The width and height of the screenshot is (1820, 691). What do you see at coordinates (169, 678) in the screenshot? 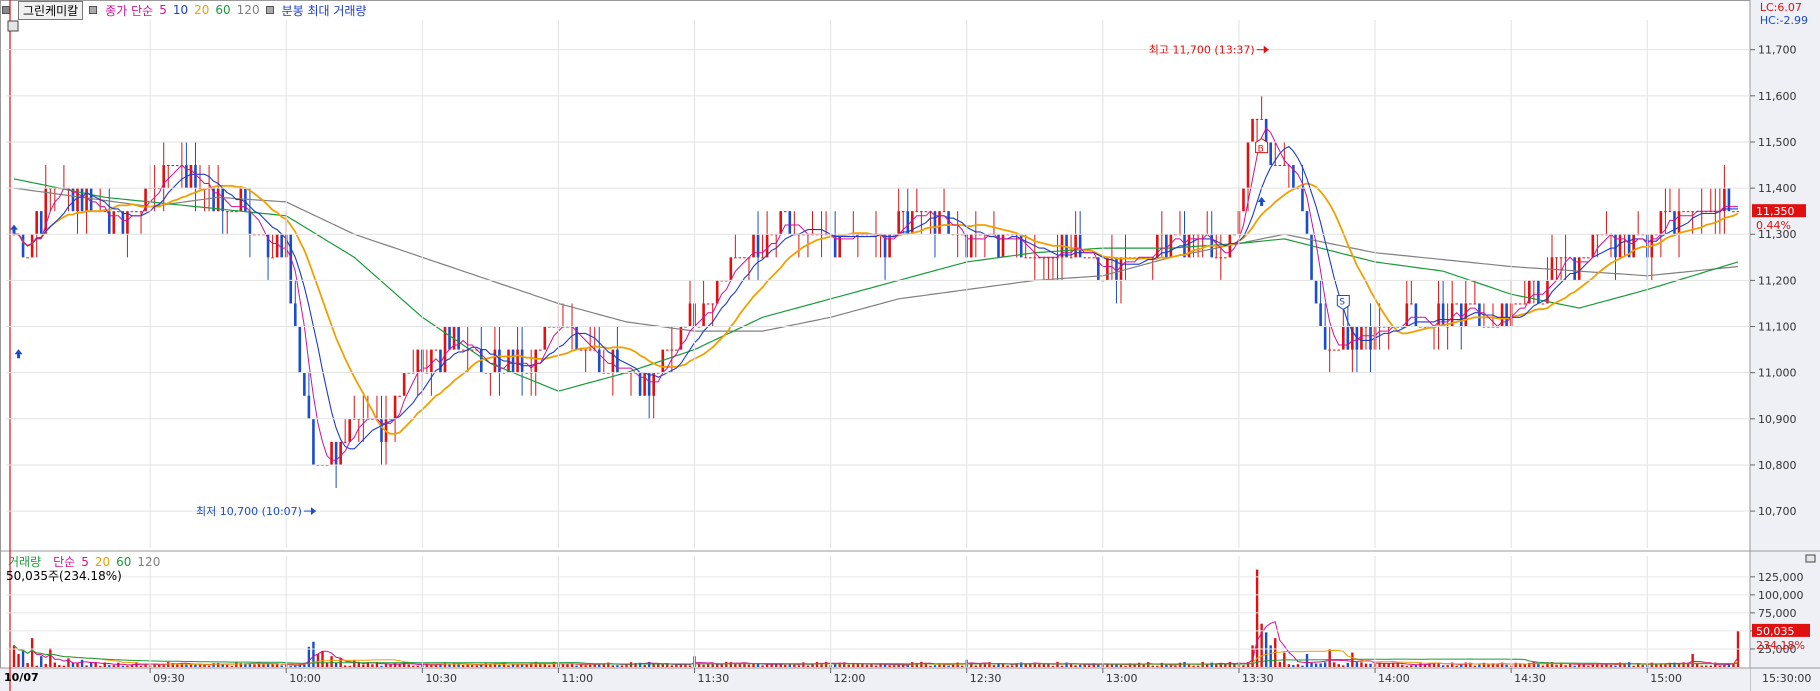
I see `time-tick-label: 09:30` at bounding box center [169, 678].